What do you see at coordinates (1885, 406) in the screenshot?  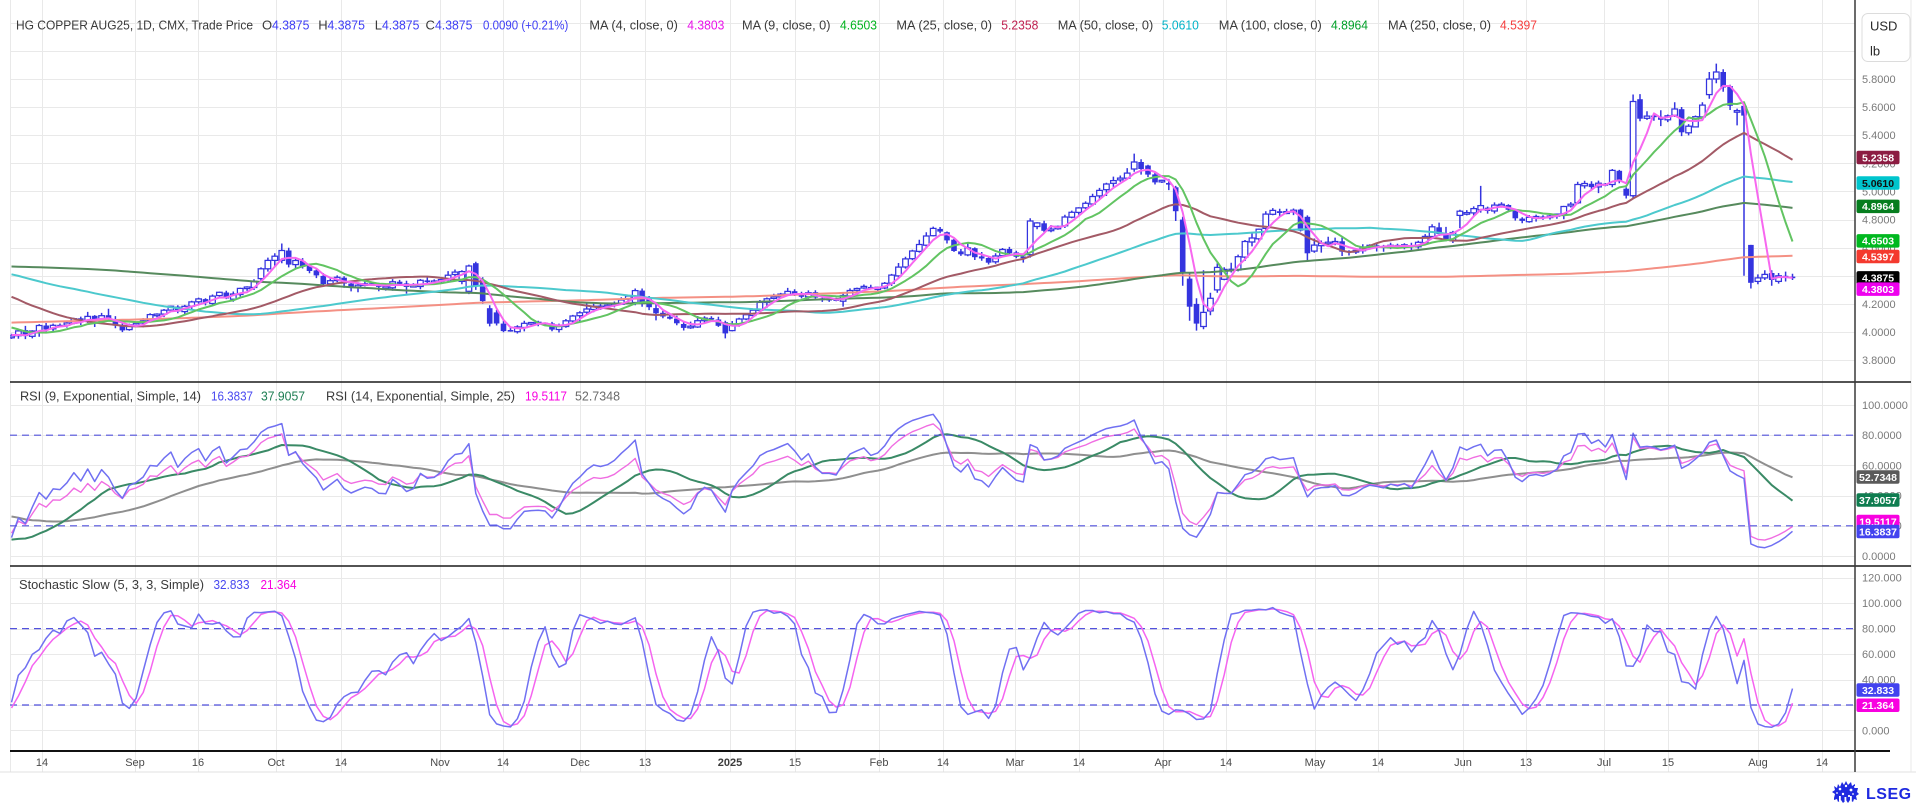 I see `svg-text: 100.0000` at bounding box center [1885, 406].